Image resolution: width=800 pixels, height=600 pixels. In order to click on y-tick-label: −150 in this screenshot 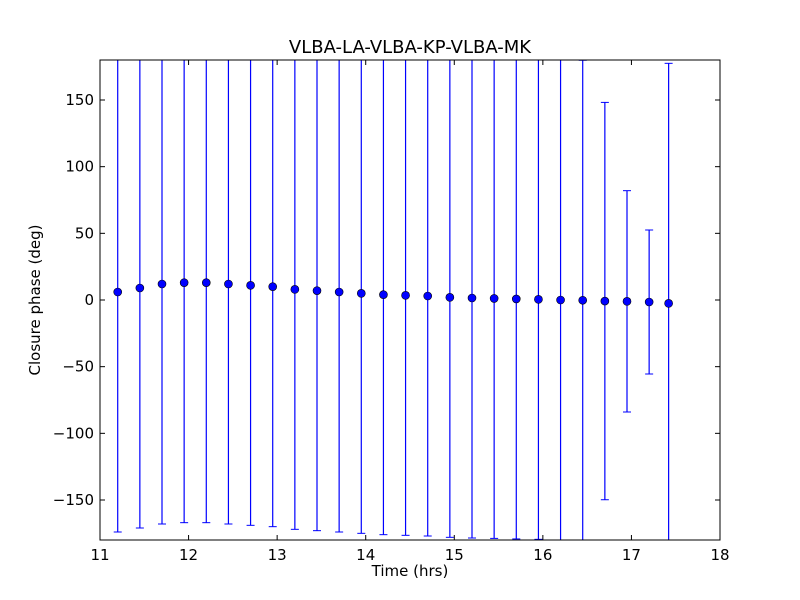, I will do `click(73, 500)`.